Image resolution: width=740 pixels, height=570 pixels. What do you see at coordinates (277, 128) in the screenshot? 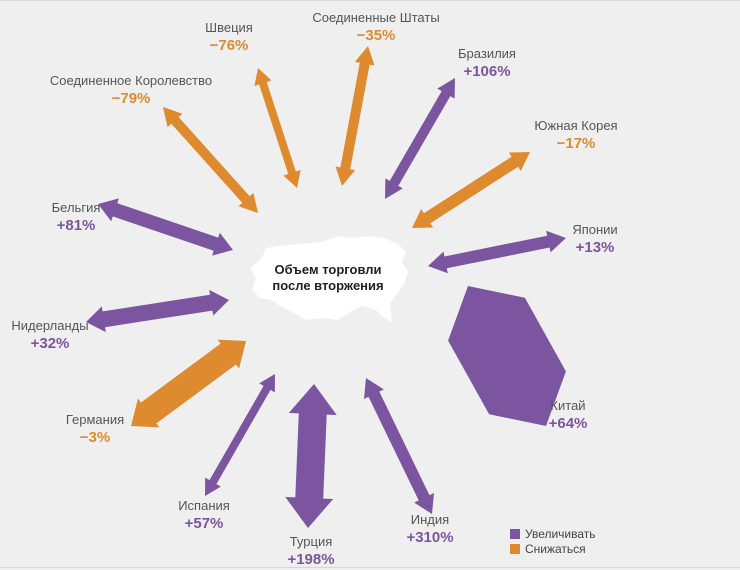
I see `country-0-arrow` at bounding box center [277, 128].